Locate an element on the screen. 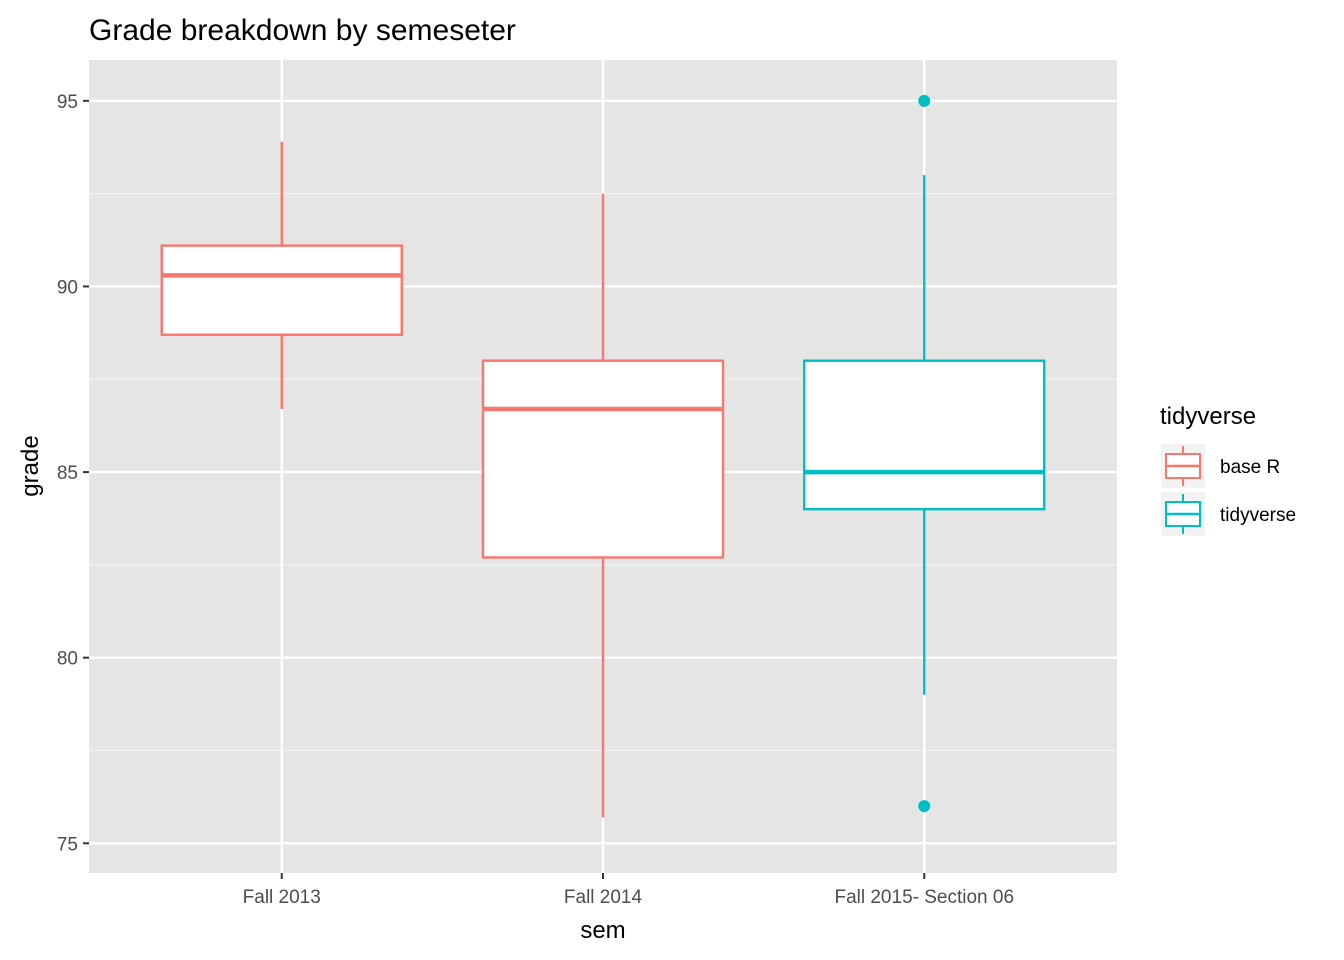  x-axis: Fall 2013 Fall 2014 Fall 2015- Section 06 is located at coordinates (628, 890).